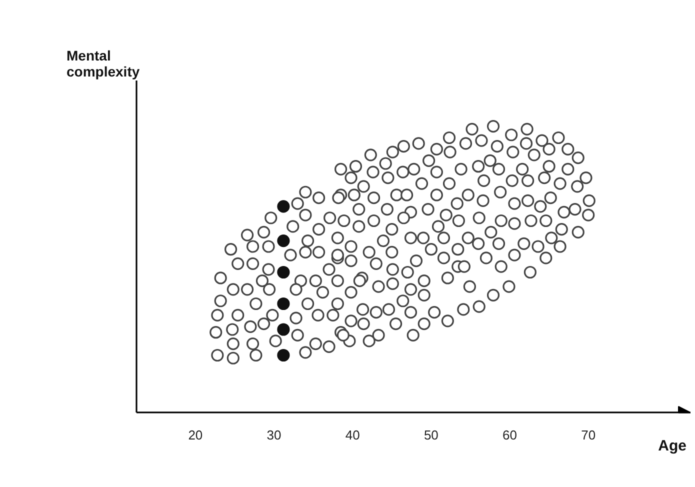  What do you see at coordinates (431, 435) in the screenshot?
I see `x-tick-label: 50` at bounding box center [431, 435].